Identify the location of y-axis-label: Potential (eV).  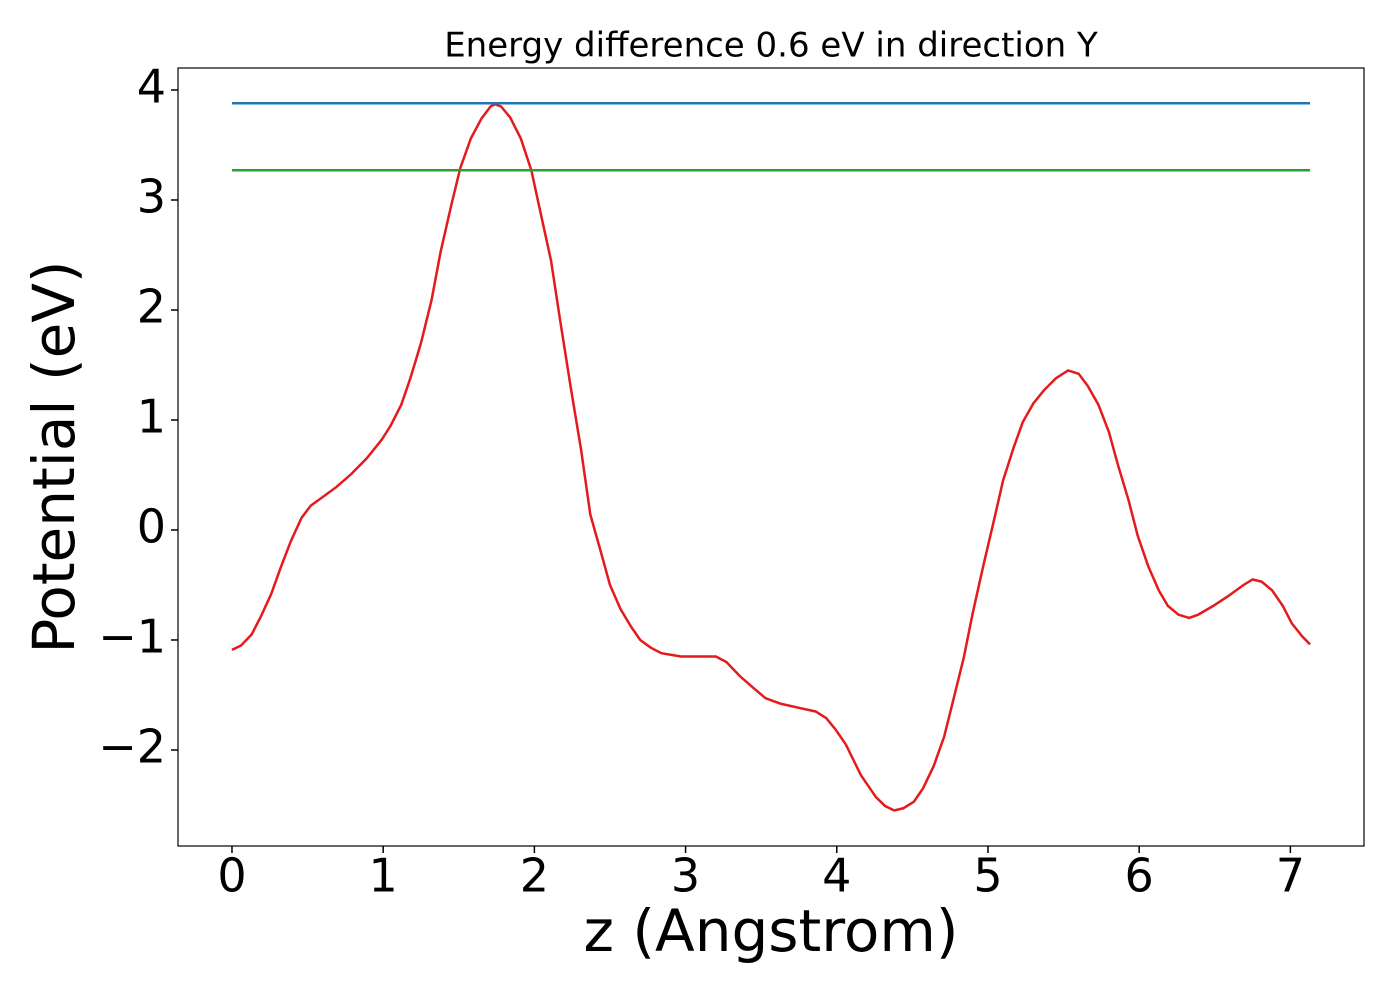
(54, 456).